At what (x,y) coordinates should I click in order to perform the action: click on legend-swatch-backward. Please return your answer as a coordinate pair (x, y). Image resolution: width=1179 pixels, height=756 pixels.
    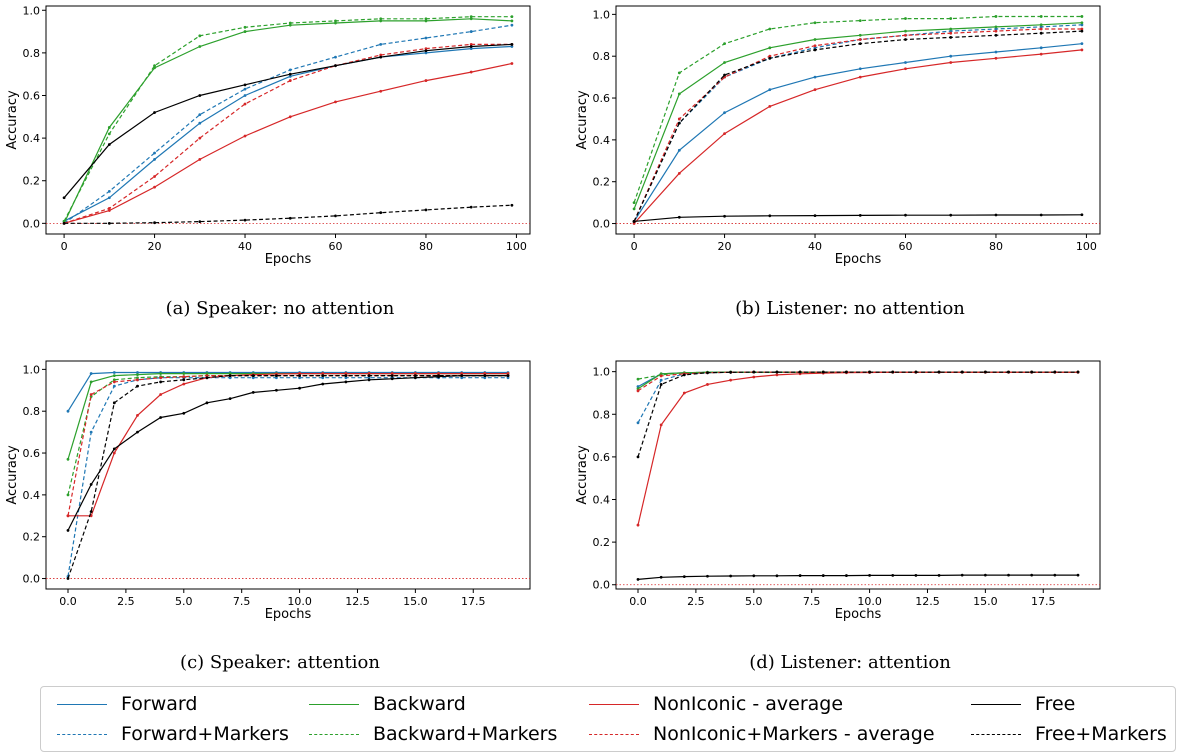
    Looking at the image, I should click on (334, 704).